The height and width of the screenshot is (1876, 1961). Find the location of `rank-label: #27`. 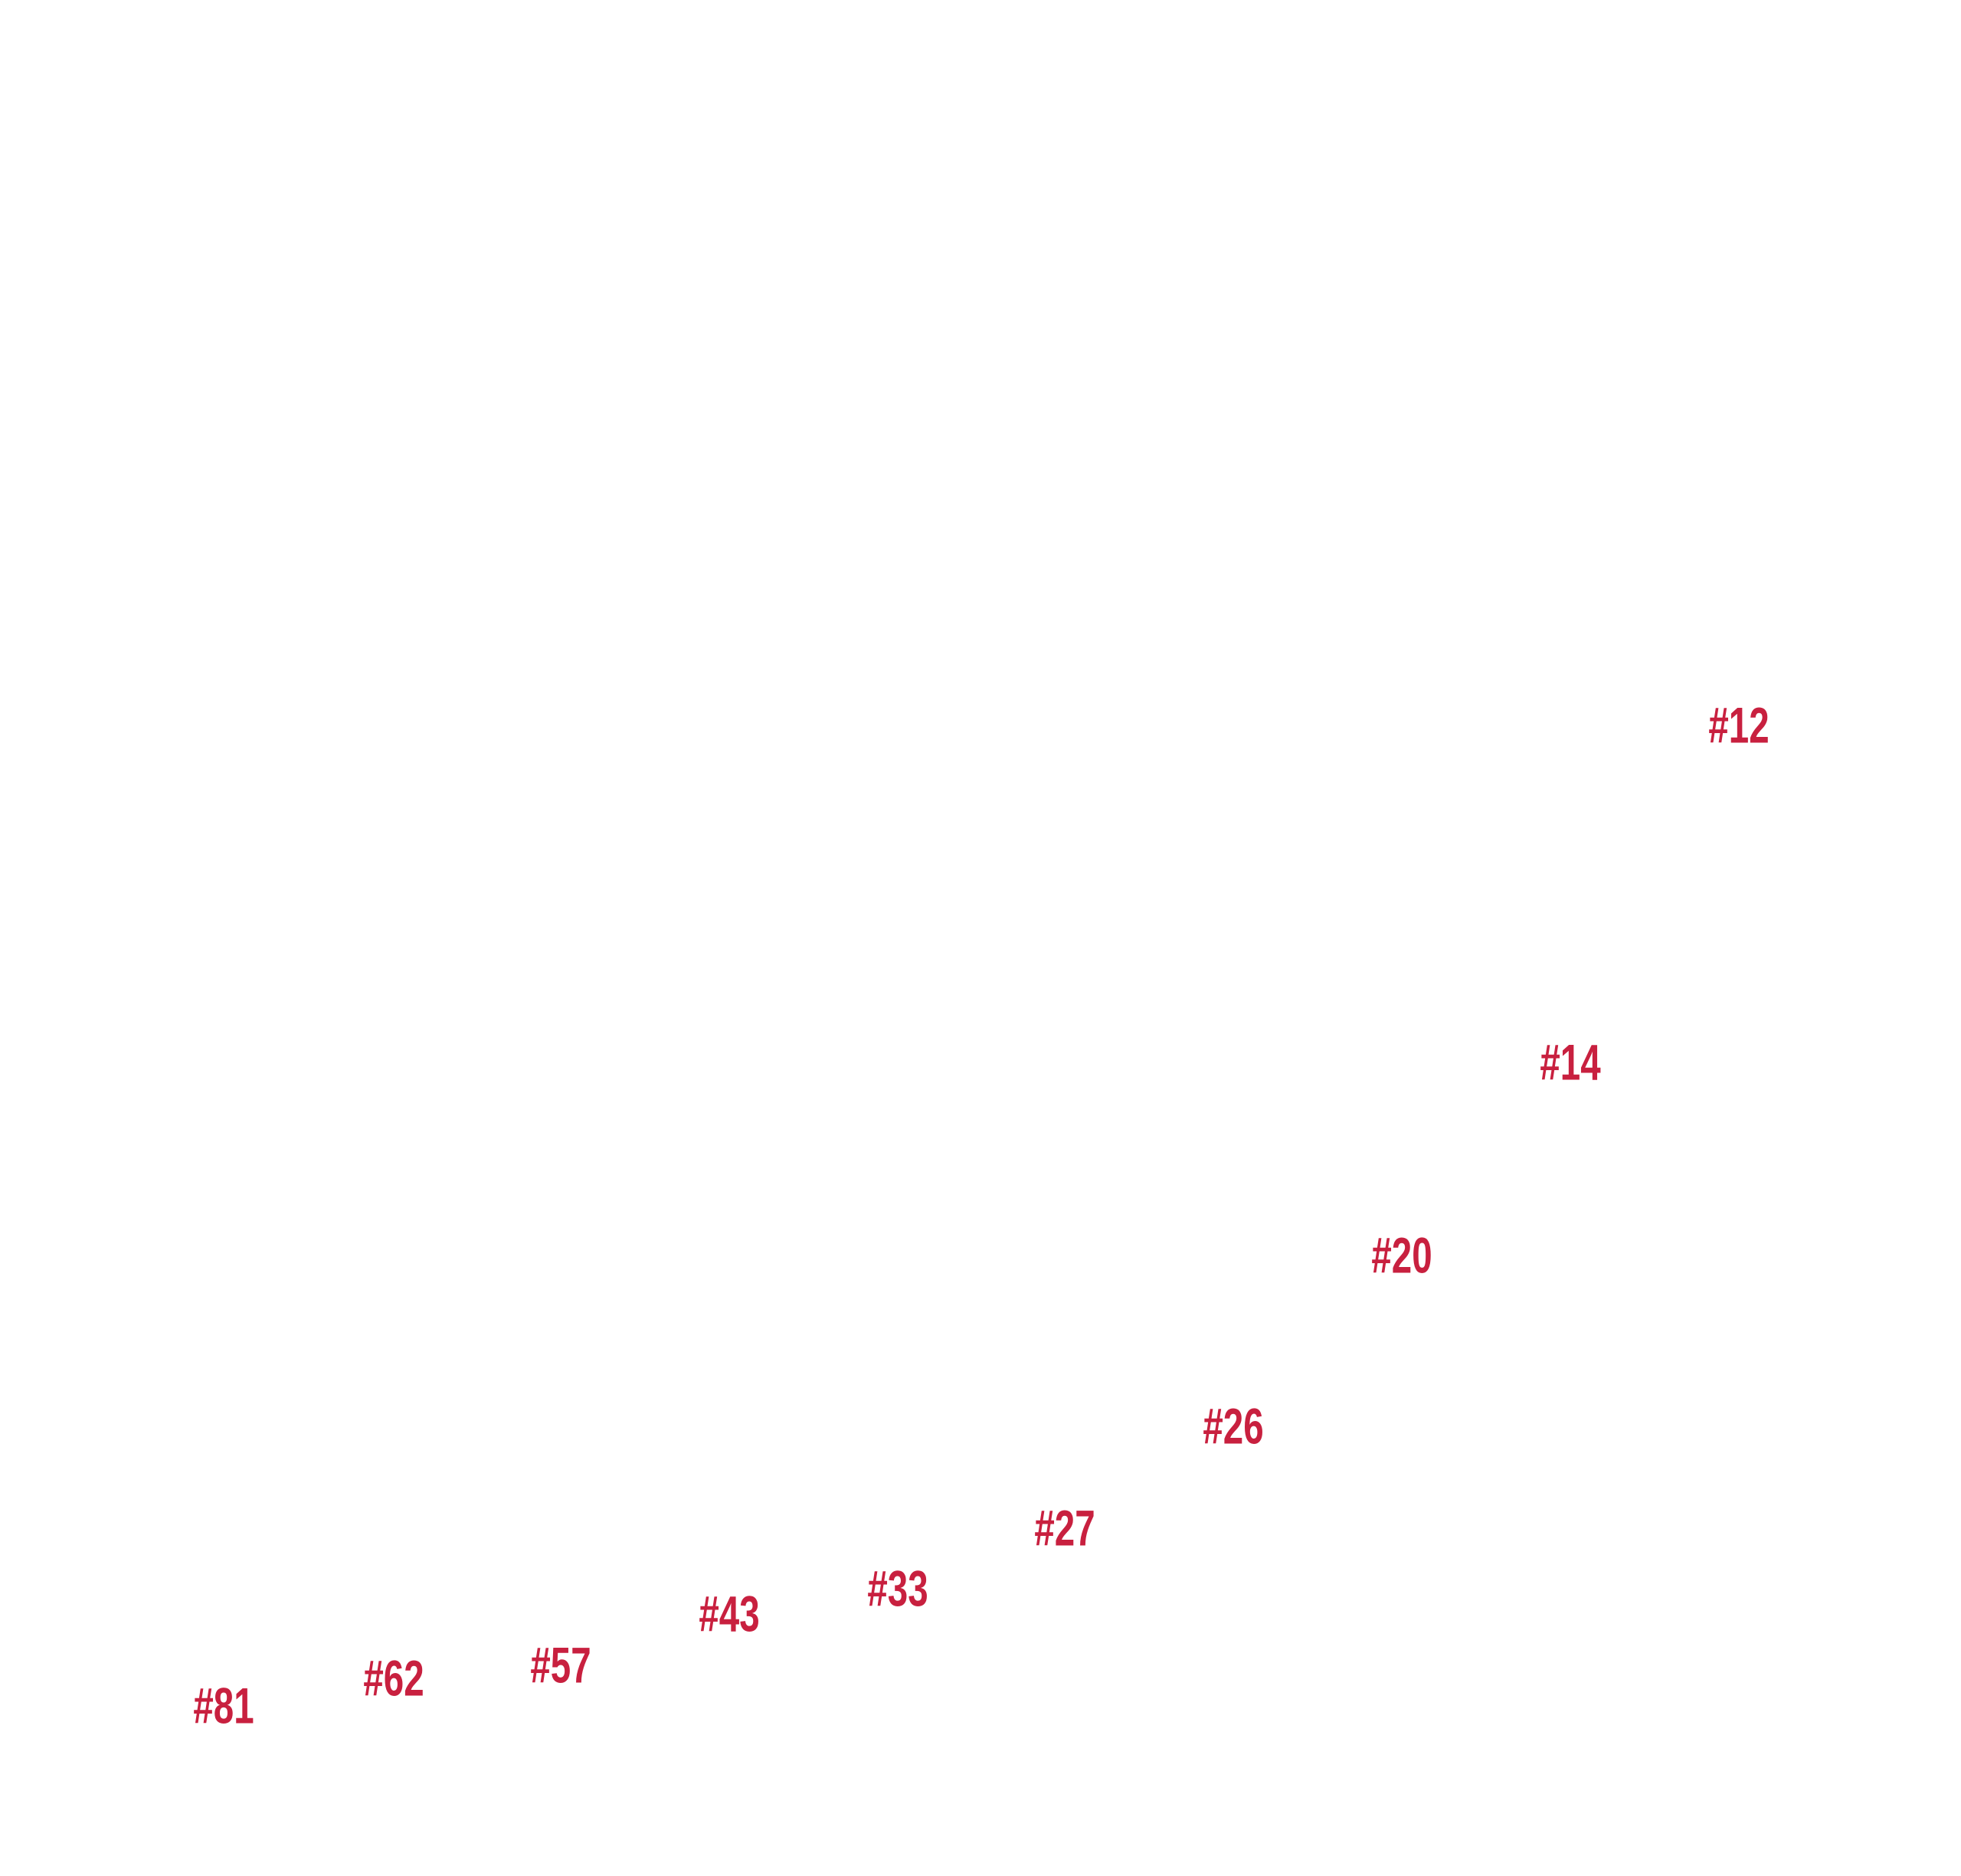

rank-label: #27 is located at coordinates (1064, 1529).